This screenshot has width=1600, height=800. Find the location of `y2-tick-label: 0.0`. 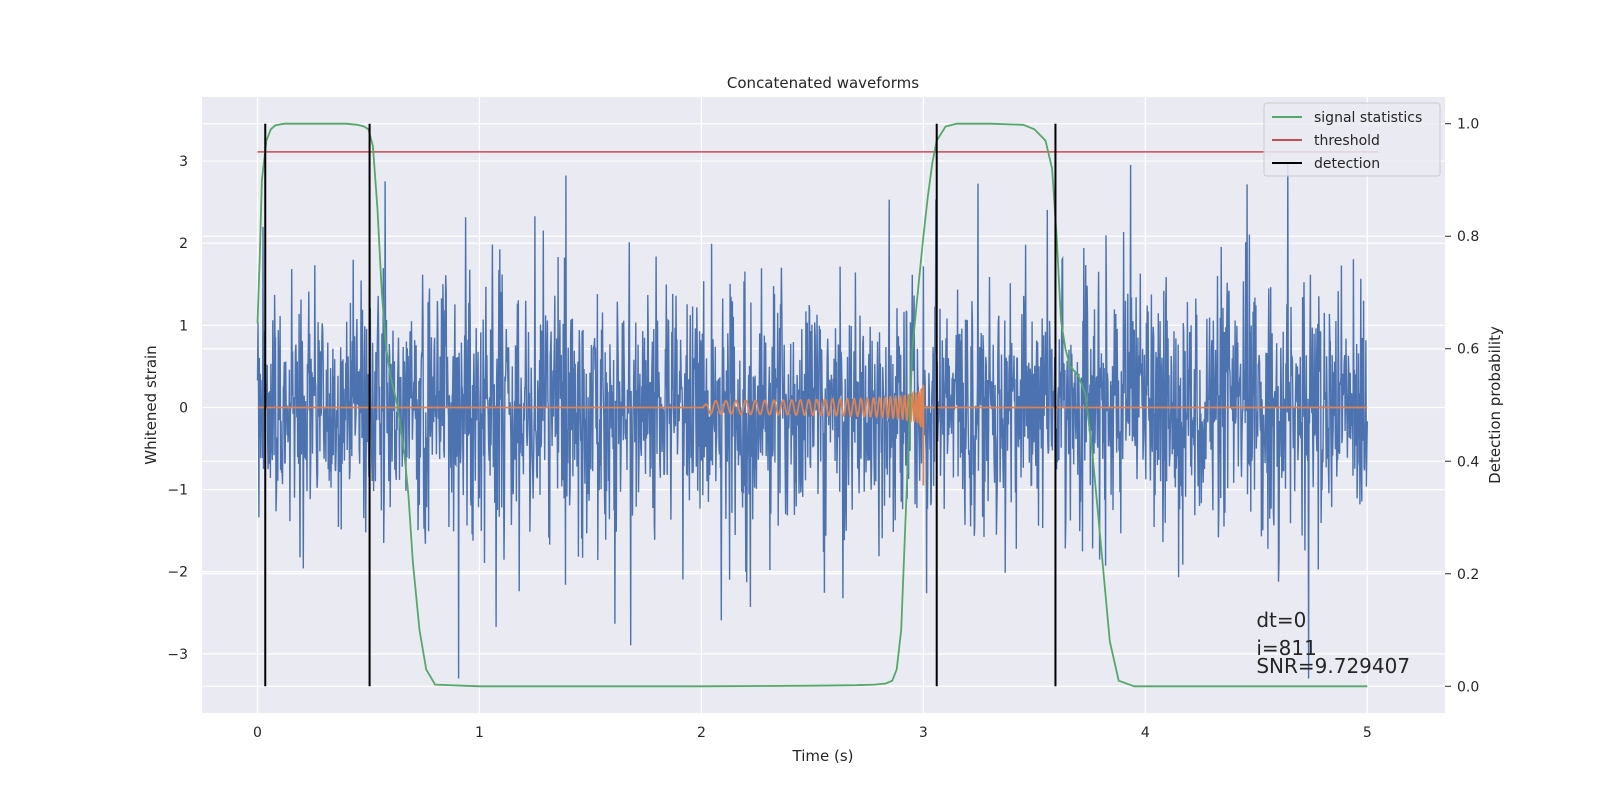

y2-tick-label: 0.0 is located at coordinates (1468, 687).